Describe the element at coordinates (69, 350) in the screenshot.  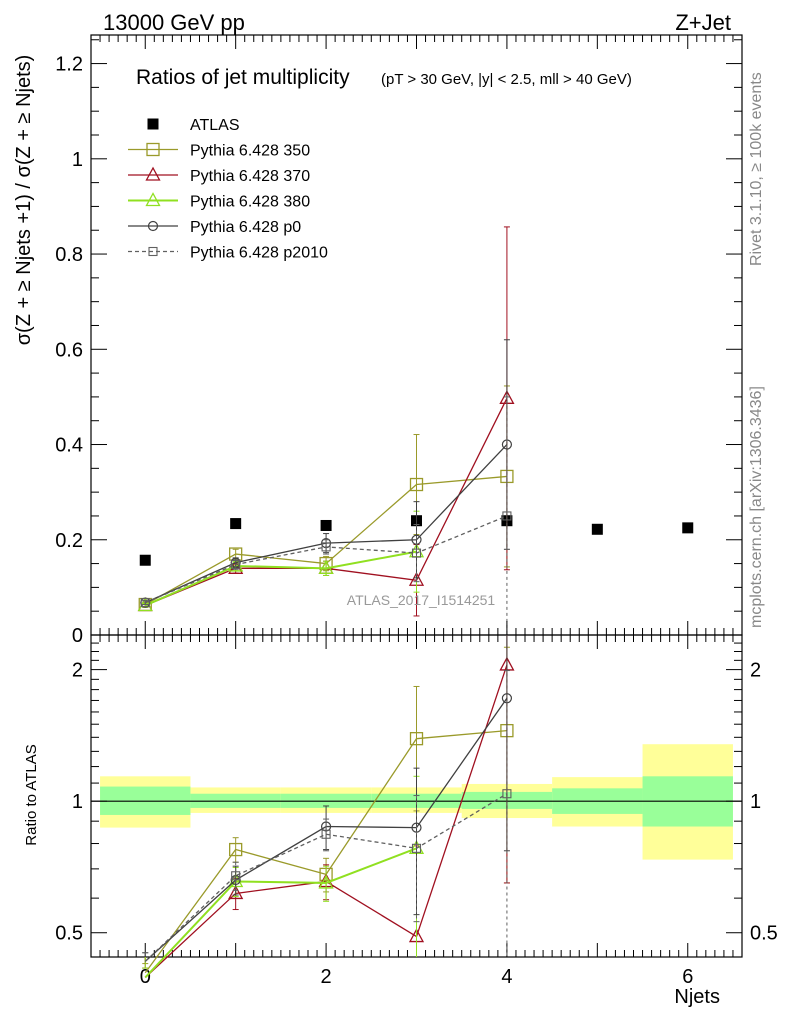
I see `y-tick-label: 0.6` at that location.